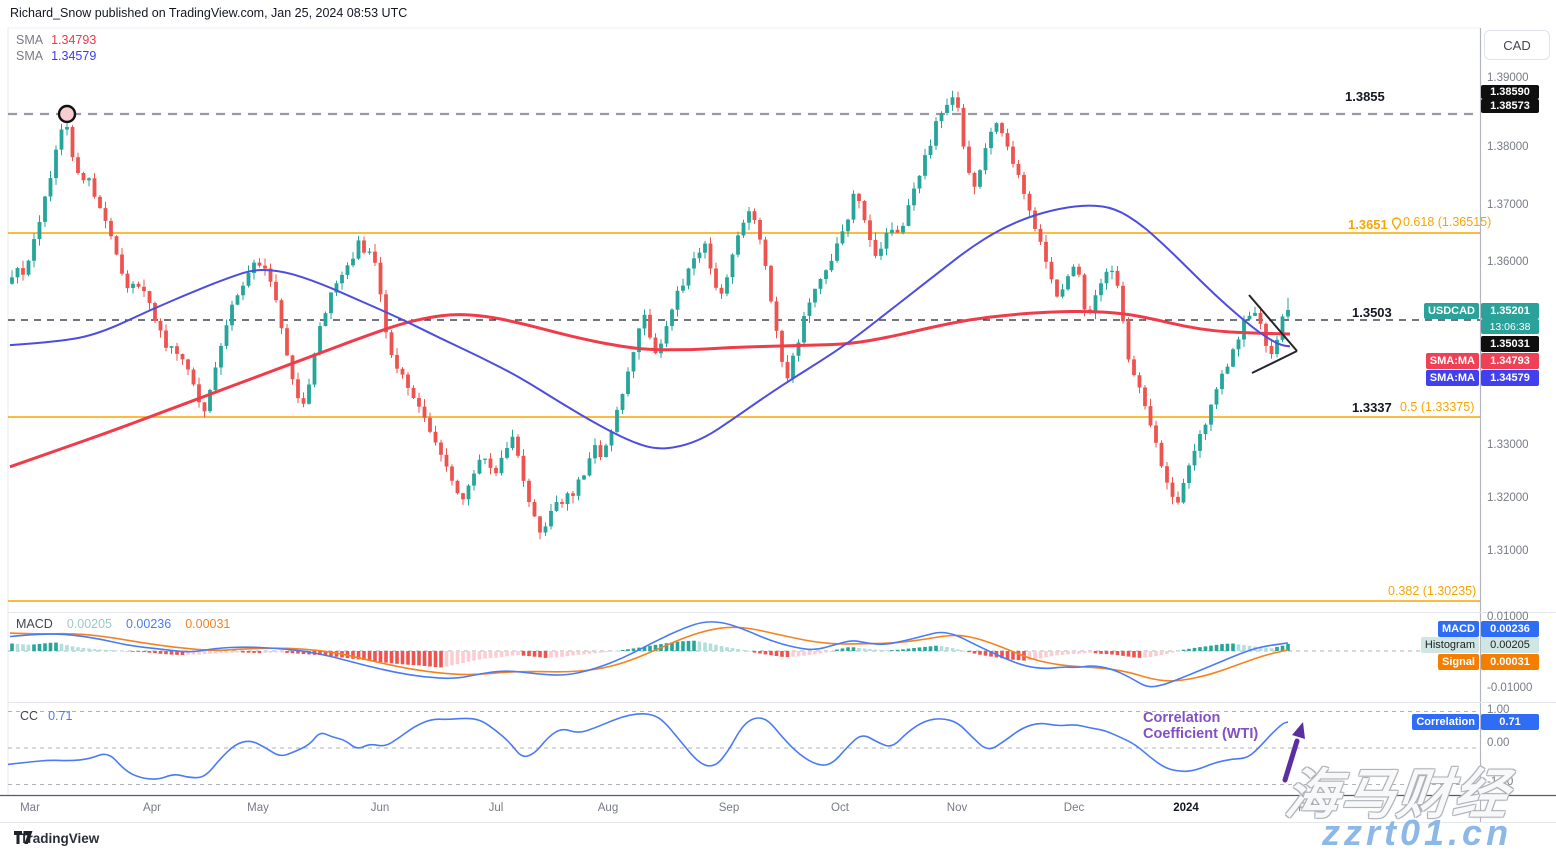 The image size is (1556, 857). I want to click on macd-name-badge: MACD, so click(1458, 629).